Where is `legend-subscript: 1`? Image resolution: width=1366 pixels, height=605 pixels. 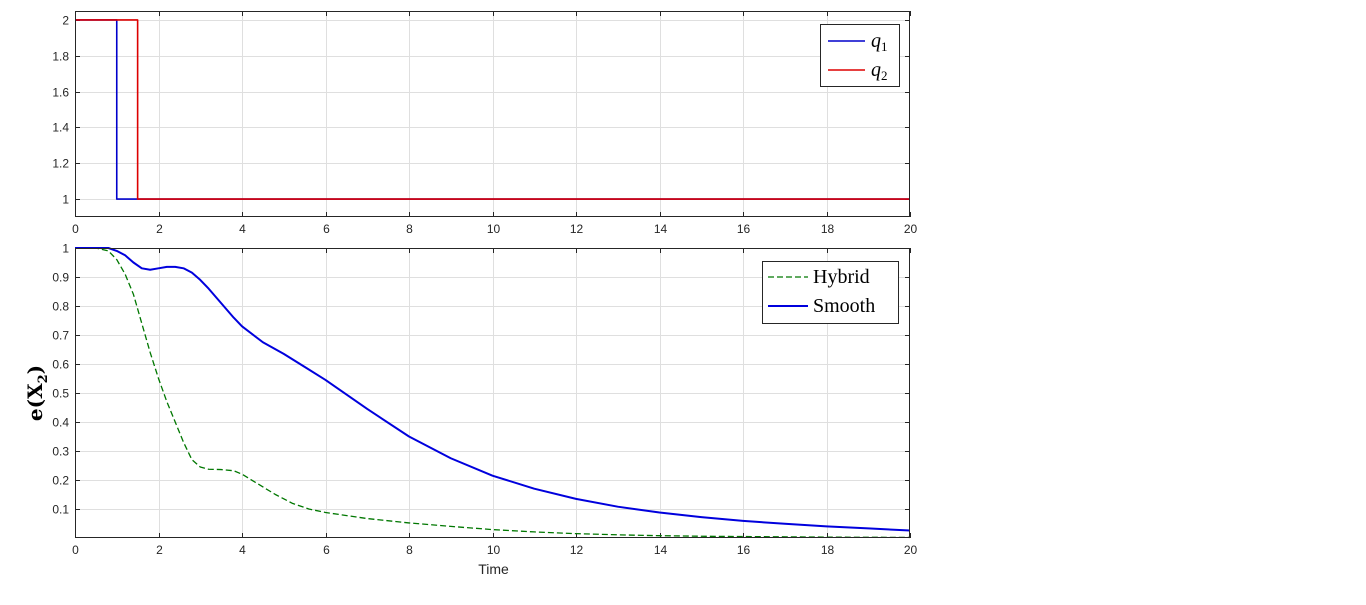
legend-subscript: 1 is located at coordinates (884, 46).